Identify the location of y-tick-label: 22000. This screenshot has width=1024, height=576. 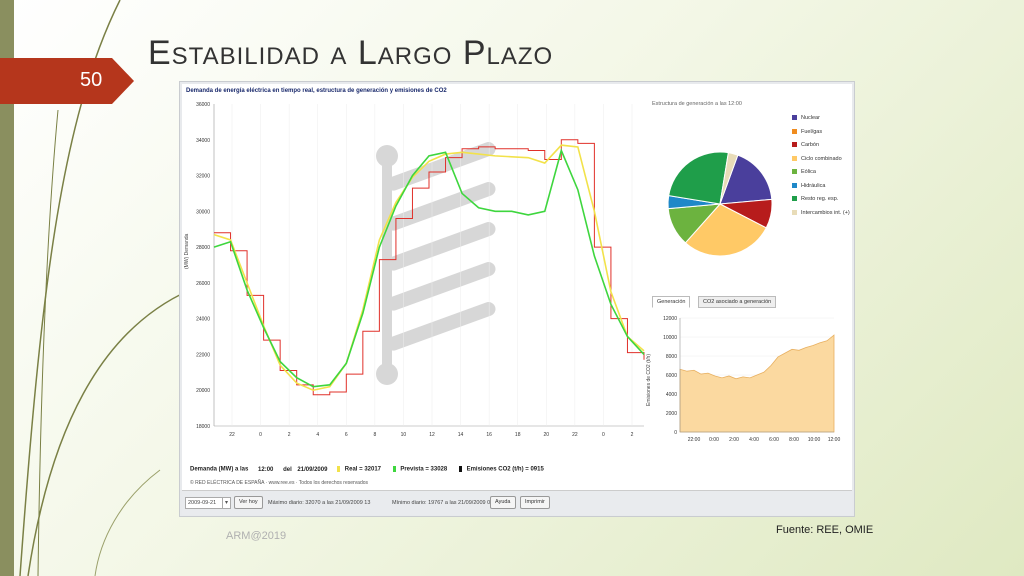
(203, 355).